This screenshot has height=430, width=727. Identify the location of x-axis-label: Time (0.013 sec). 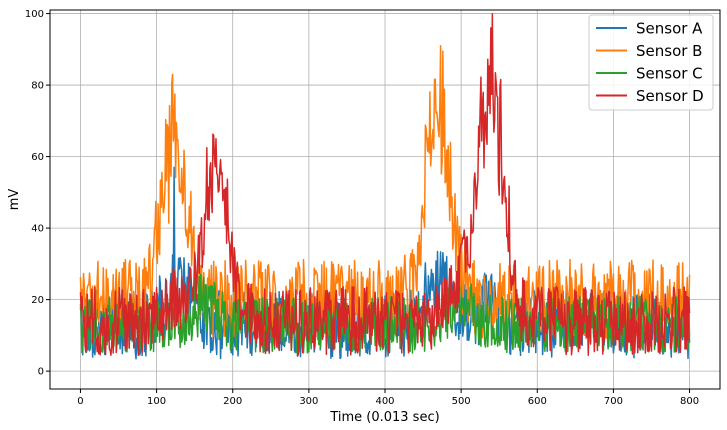
(384, 417).